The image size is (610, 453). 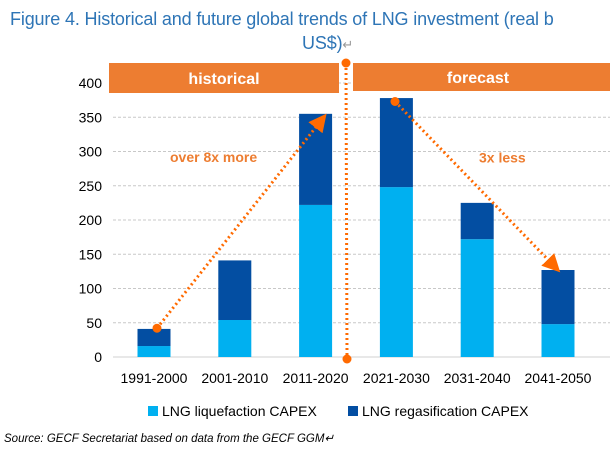 What do you see at coordinates (91, 152) in the screenshot?
I see `y-tick-label: 300` at bounding box center [91, 152].